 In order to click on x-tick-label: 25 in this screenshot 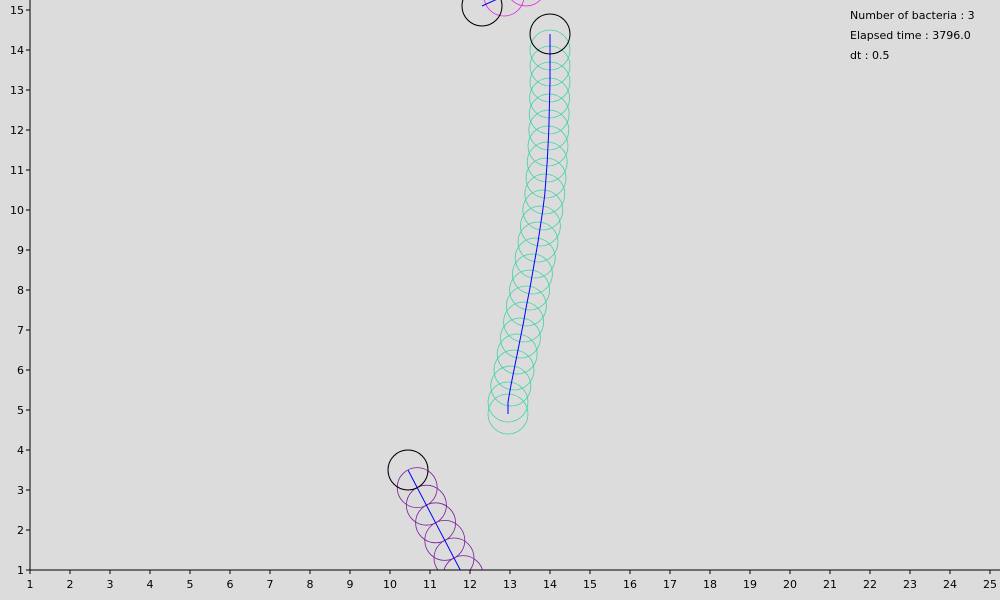, I will do `click(990, 584)`.